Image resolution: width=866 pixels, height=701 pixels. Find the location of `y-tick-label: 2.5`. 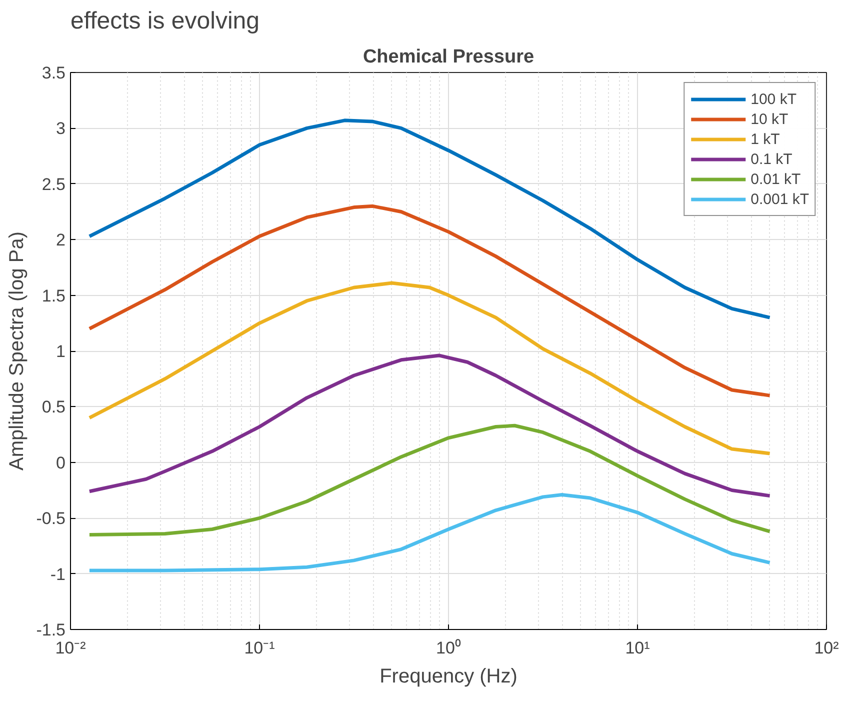

y-tick-label: 2.5 is located at coordinates (54, 184).